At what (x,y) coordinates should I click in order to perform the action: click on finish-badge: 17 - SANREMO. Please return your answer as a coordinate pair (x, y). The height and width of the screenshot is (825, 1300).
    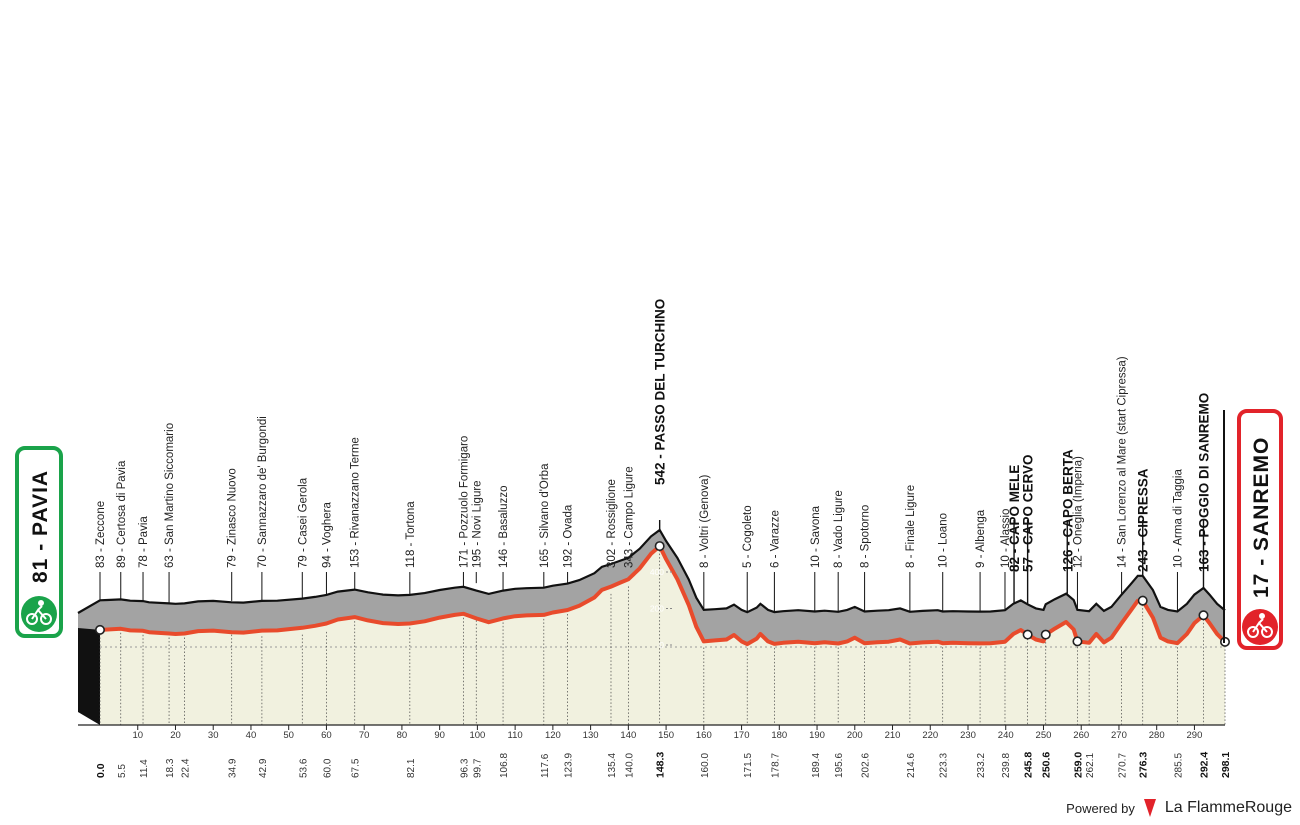
    Looking at the image, I should click on (1260, 529).